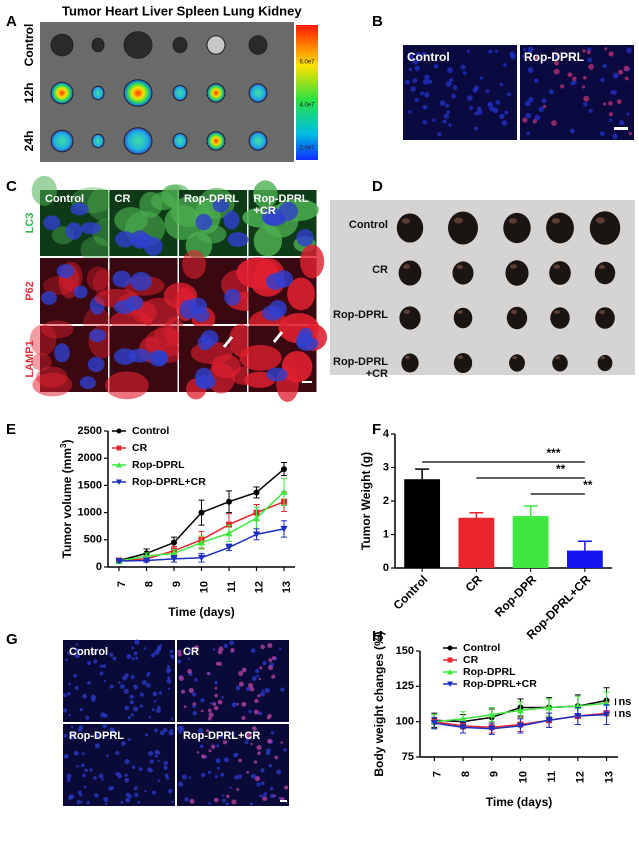 The height and width of the screenshot is (841, 639). Describe the element at coordinates (211, 199) in the screenshot. I see `column-label: Rop-DPRL` at that location.